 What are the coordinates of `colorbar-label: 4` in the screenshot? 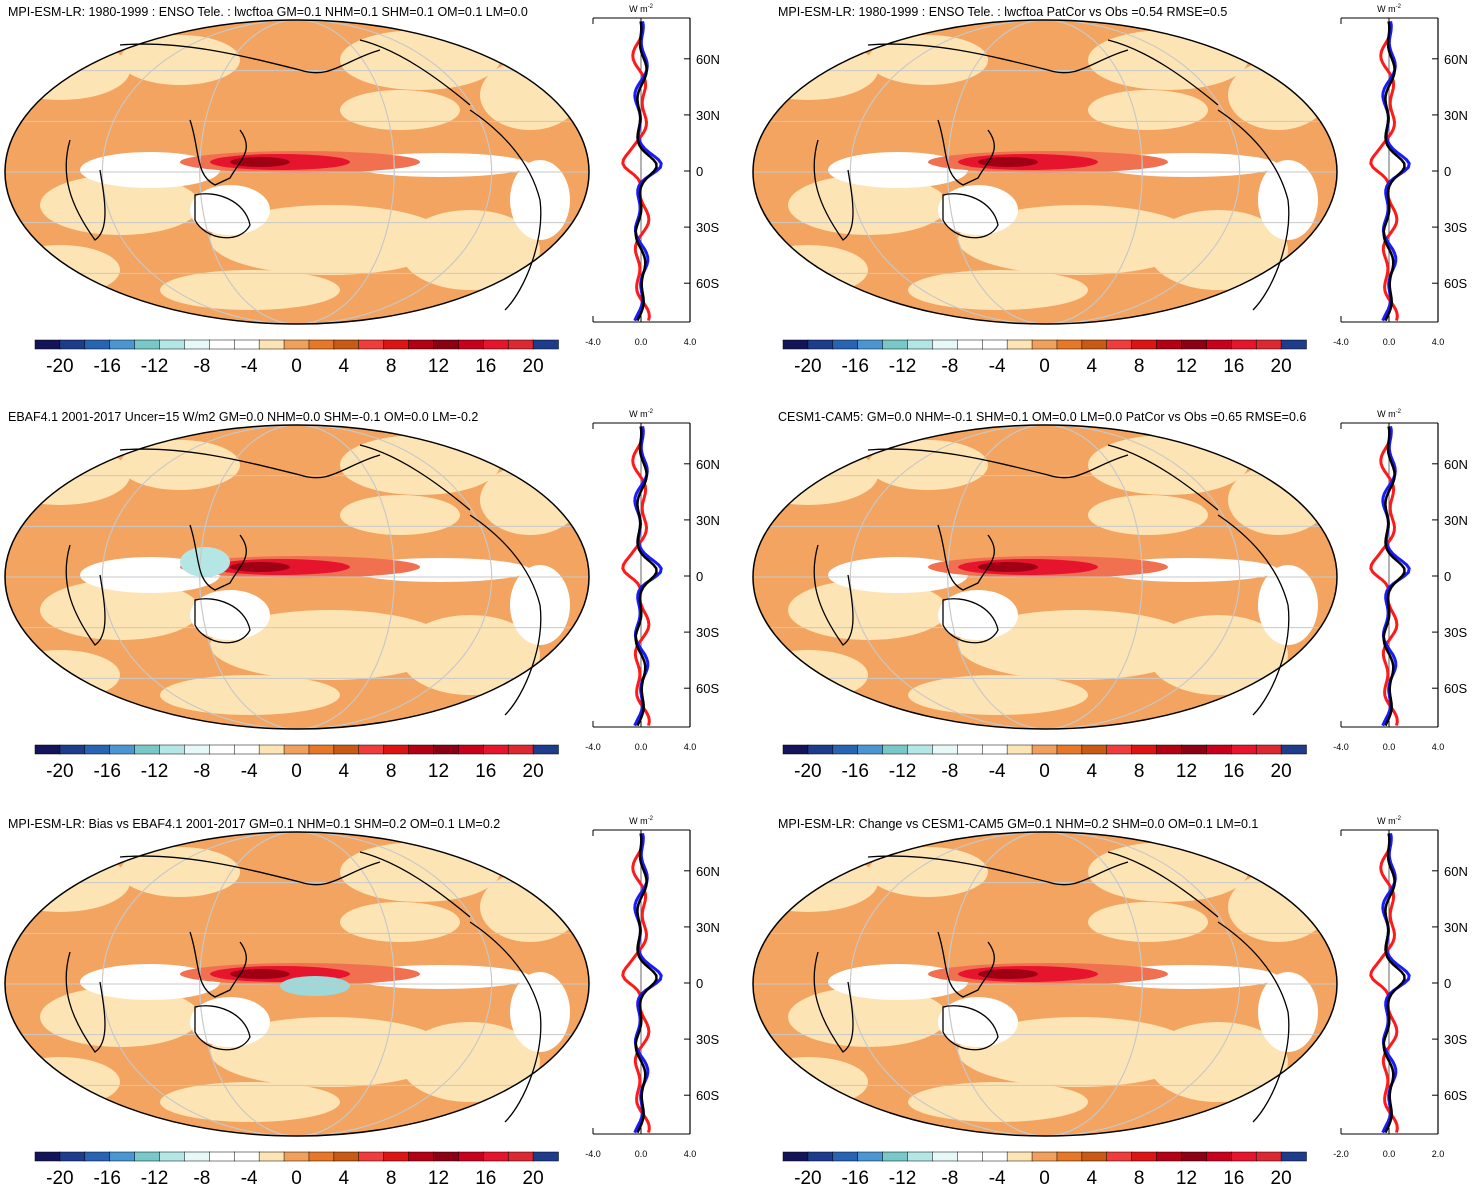 It's located at (1092, 366).